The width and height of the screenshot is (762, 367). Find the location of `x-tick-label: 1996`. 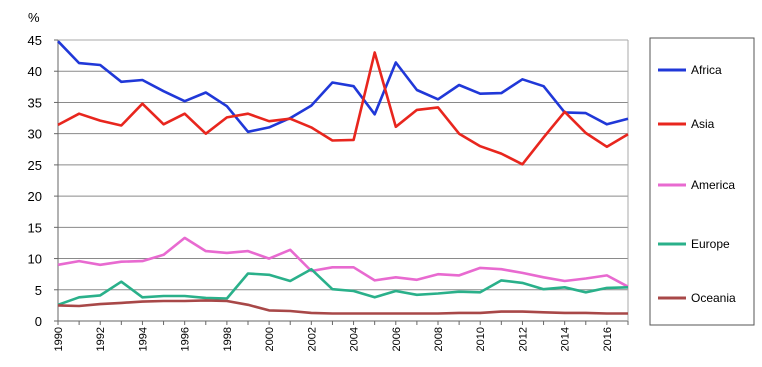

x-tick-label: 1996 is located at coordinates (186, 339).